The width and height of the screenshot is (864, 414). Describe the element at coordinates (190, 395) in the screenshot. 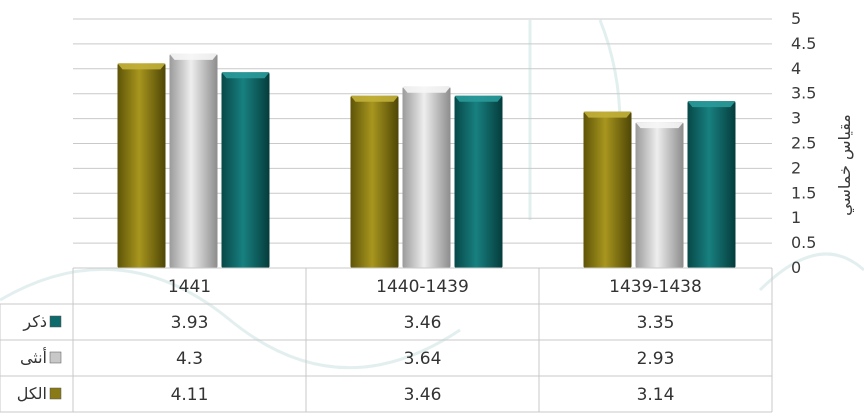

I see `data-label: 4.11` at that location.